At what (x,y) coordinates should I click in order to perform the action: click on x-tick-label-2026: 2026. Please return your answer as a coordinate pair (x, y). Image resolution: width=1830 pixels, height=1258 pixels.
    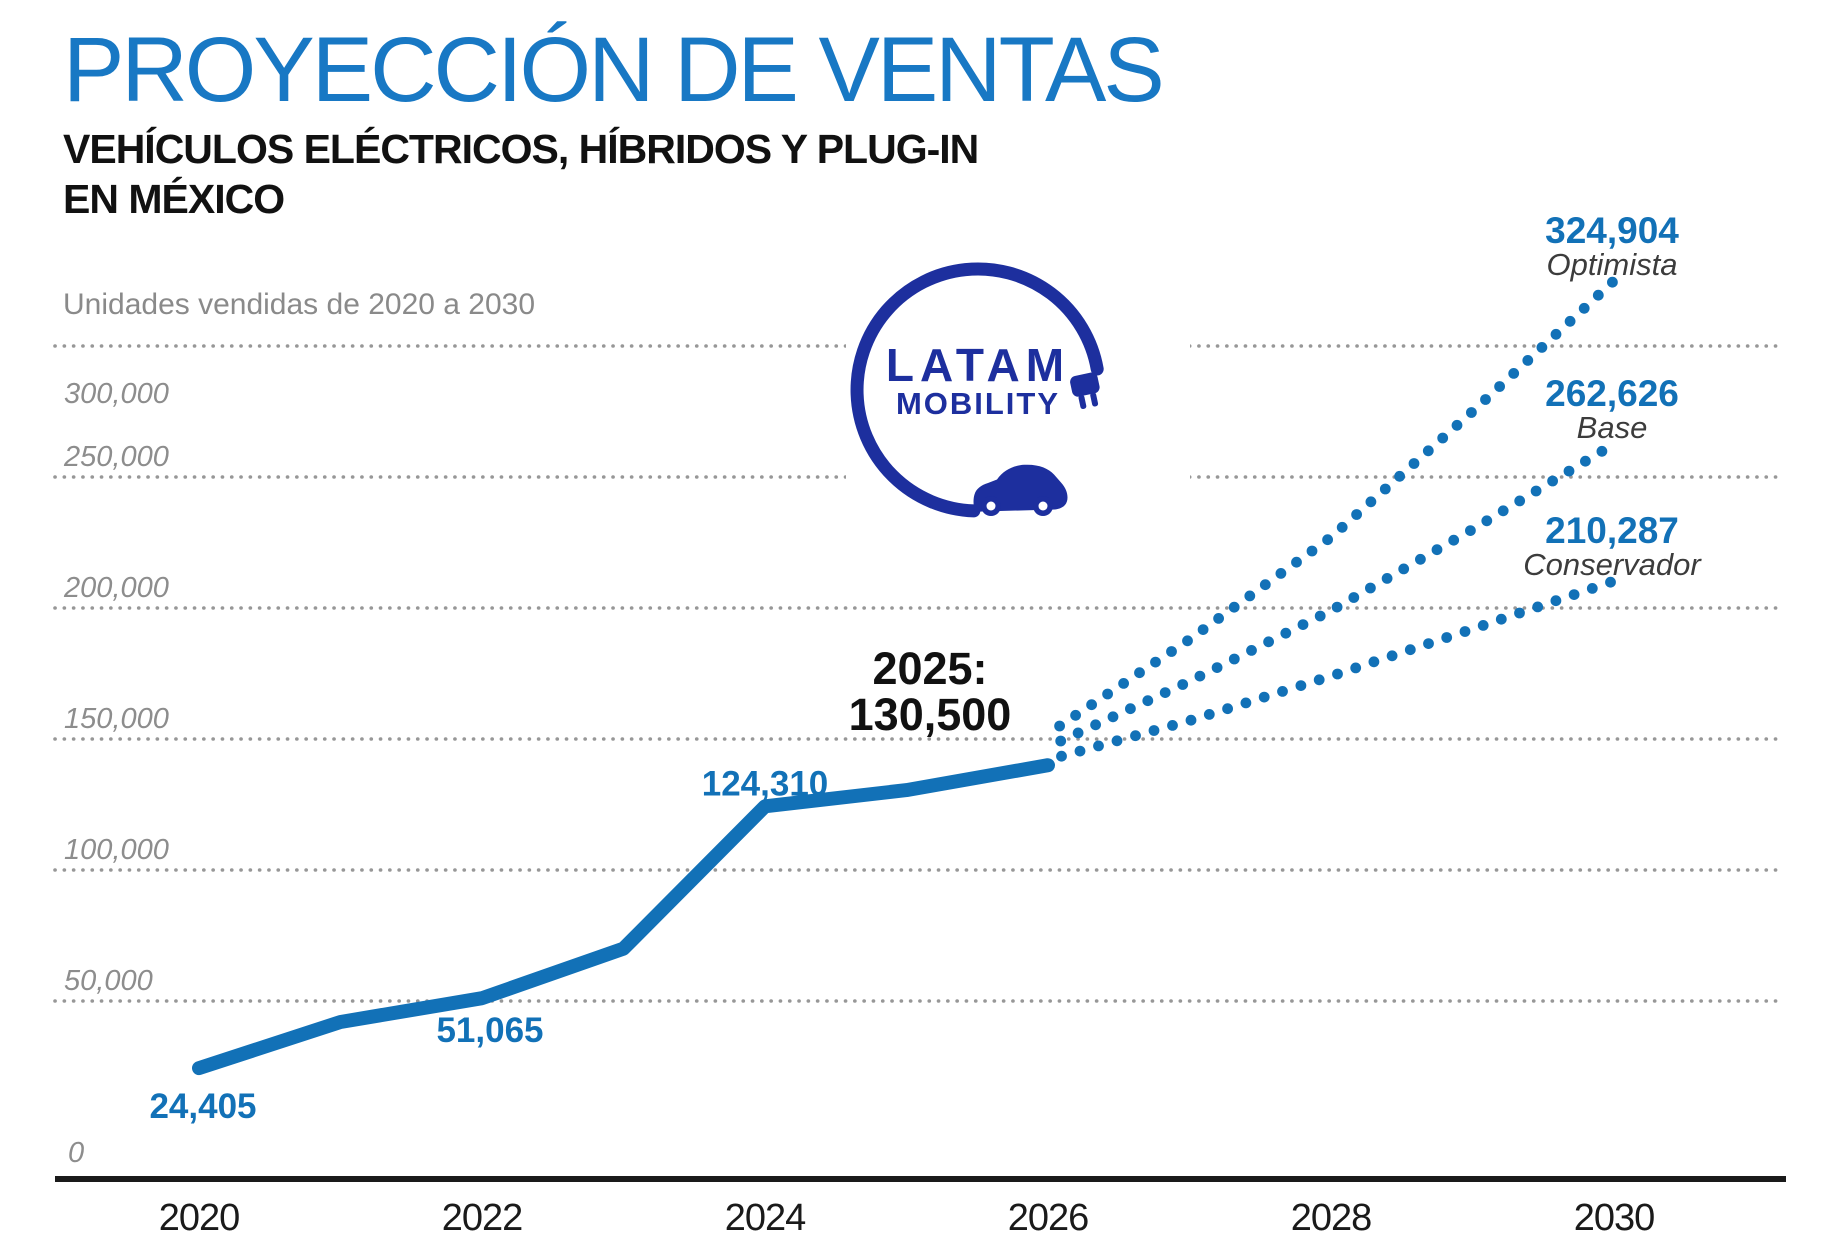
    Looking at the image, I should click on (1048, 1218).